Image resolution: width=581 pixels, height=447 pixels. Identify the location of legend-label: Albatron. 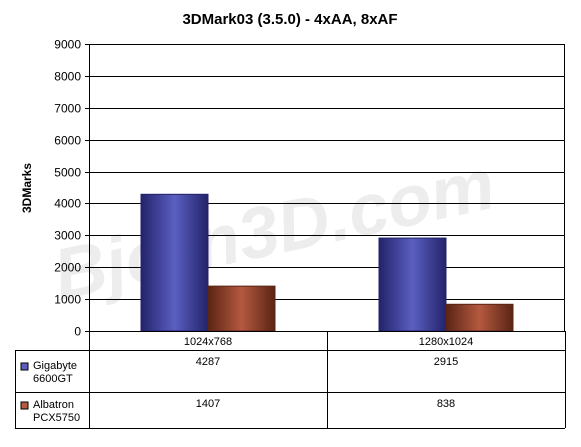
(53, 405).